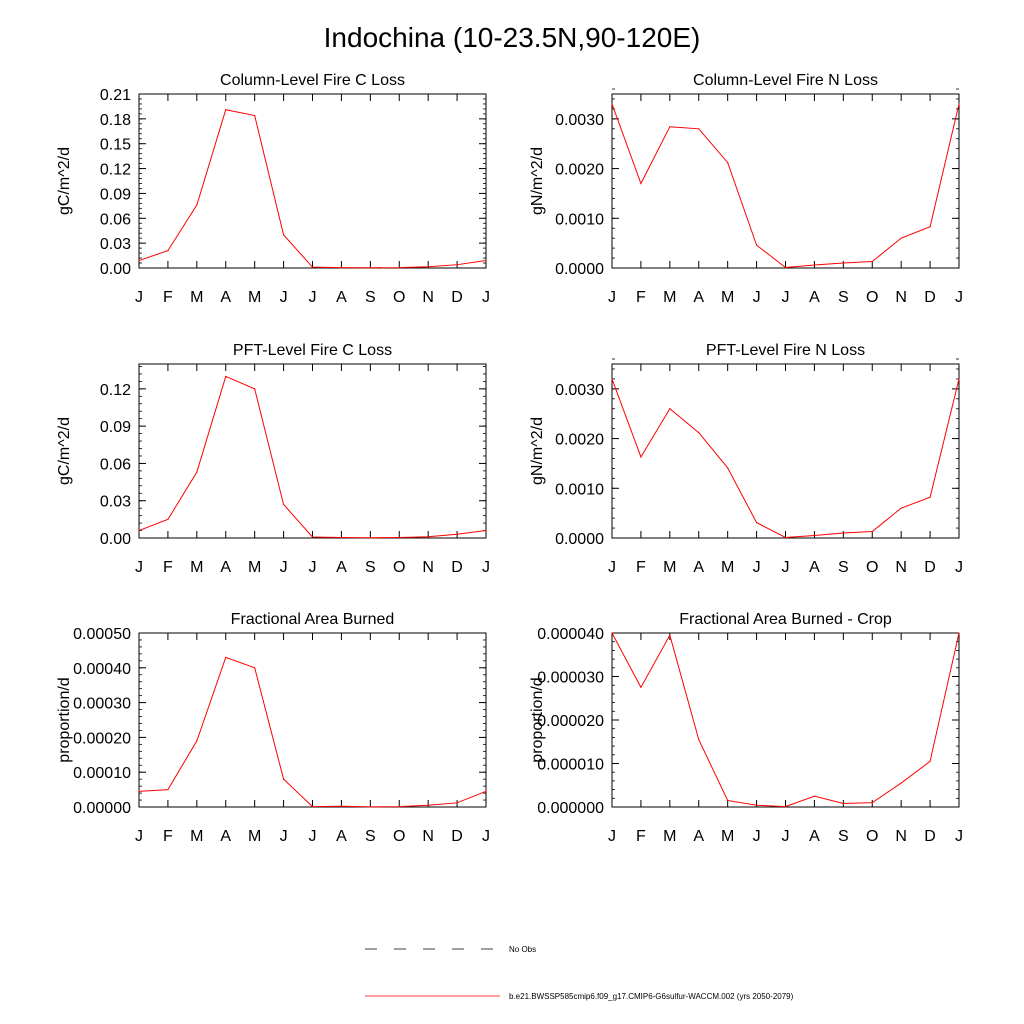 The image size is (1024, 1024). Describe the element at coordinates (115, 219) in the screenshot. I see `y-tick-label: 0.06` at that location.